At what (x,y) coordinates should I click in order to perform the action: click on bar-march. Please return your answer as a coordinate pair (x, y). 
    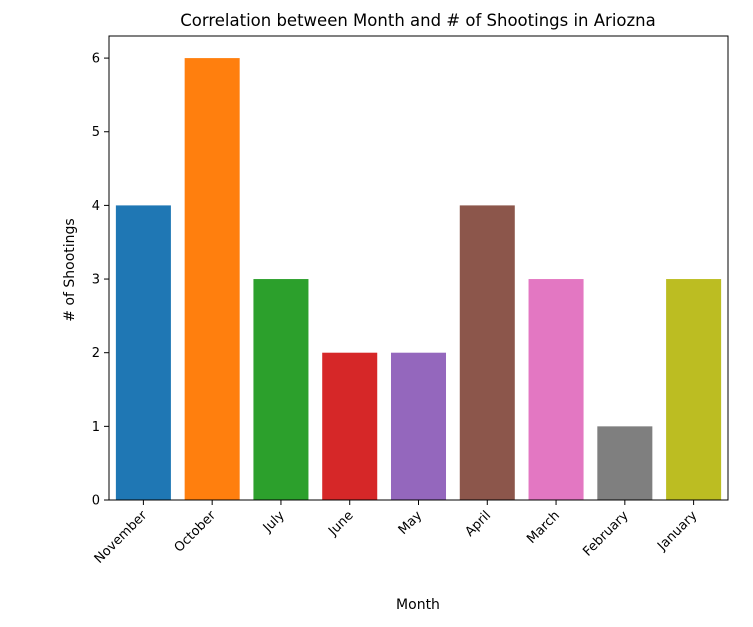
    Looking at the image, I should click on (556, 389).